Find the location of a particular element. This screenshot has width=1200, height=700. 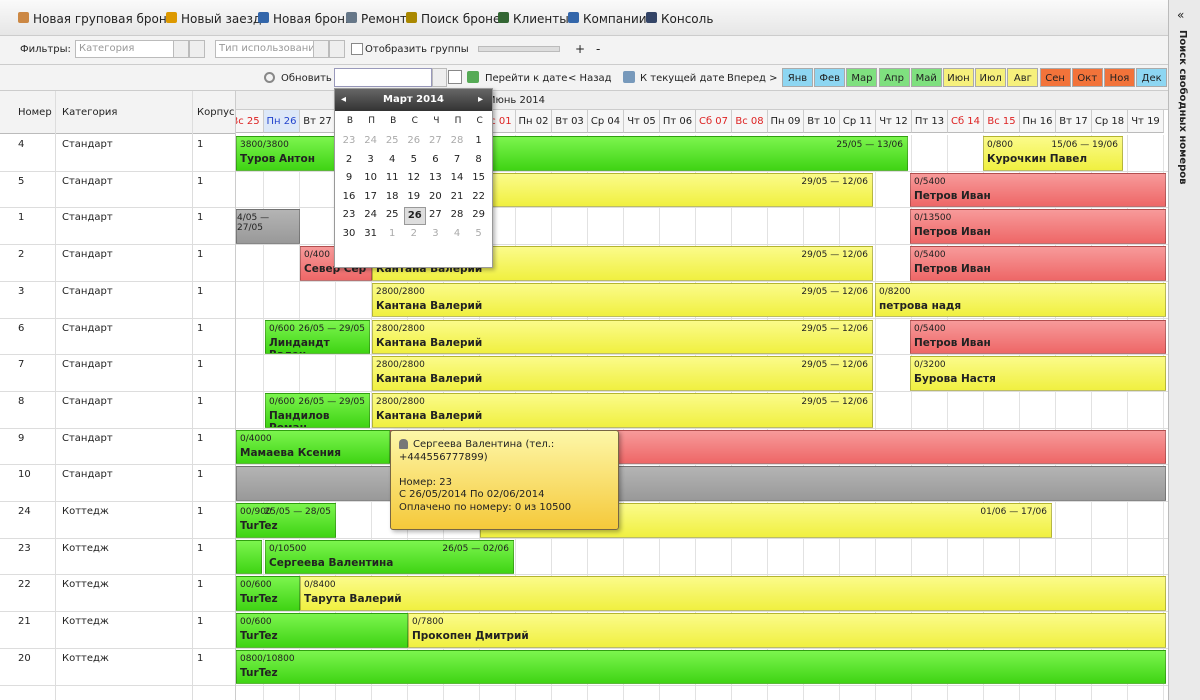

next-month: ▸ is located at coordinates (481, 99).